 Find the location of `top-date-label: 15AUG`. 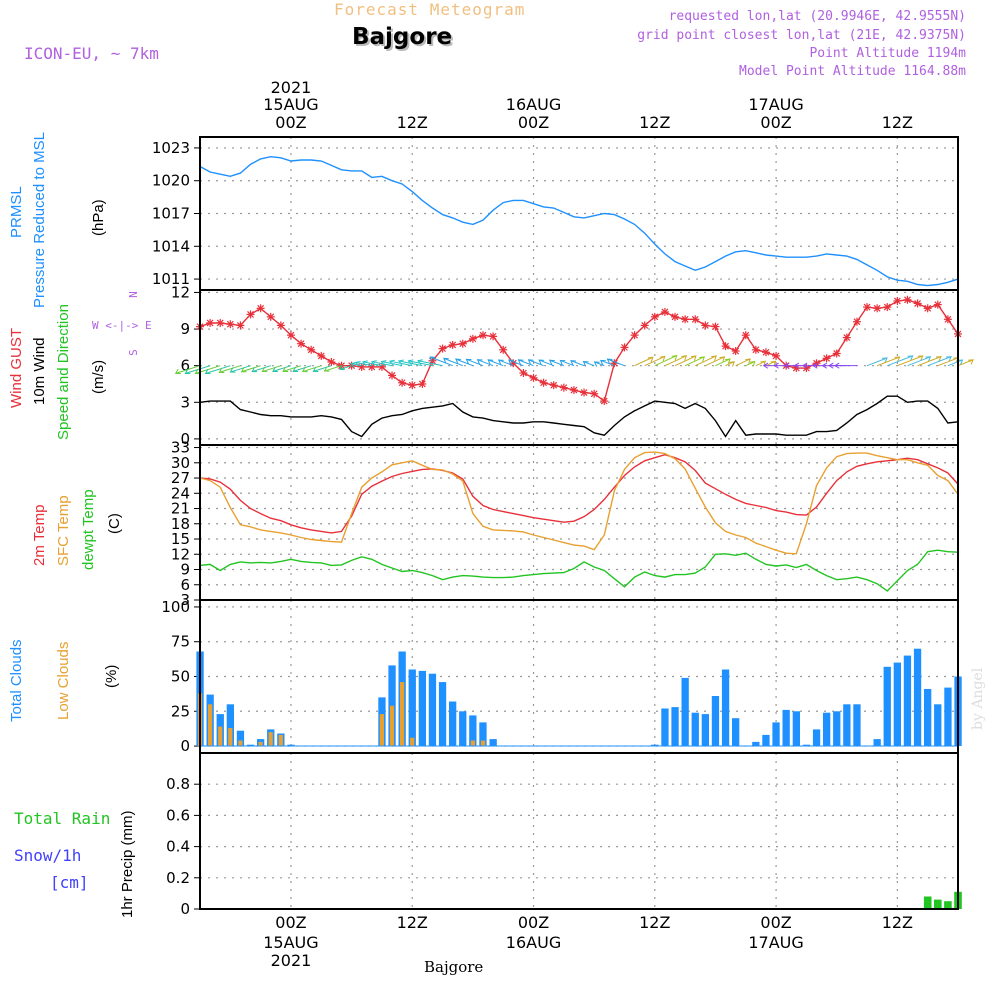

top-date-label: 15AUG is located at coordinates (290, 104).